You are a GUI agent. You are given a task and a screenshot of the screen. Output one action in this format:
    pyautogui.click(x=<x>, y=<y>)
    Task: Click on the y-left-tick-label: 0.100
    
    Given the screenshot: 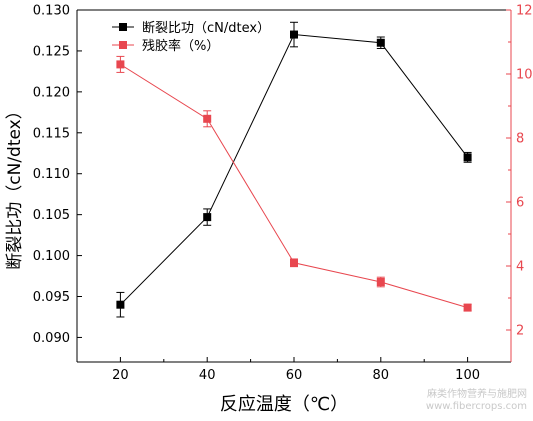 What is the action you would take?
    pyautogui.click(x=51, y=256)
    